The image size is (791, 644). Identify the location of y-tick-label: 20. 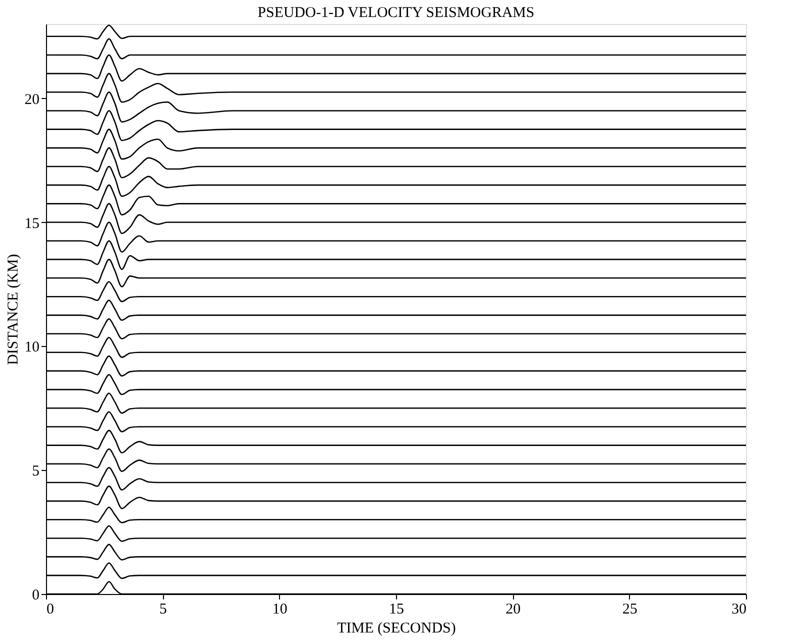
(32, 100).